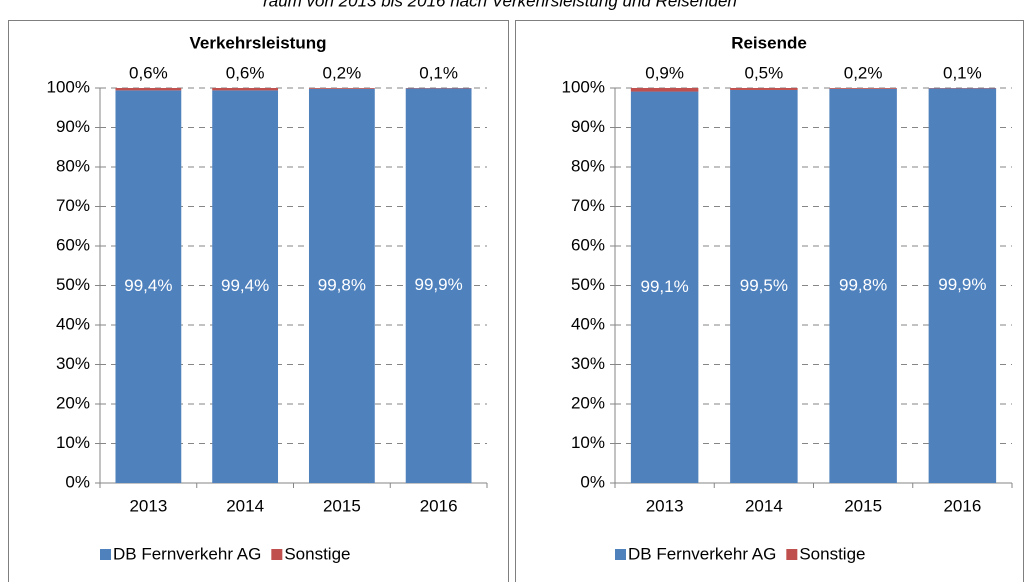 This screenshot has height=587, width=1031. Describe the element at coordinates (769, 42) in the screenshot. I see `chart-title: Reisende` at that location.